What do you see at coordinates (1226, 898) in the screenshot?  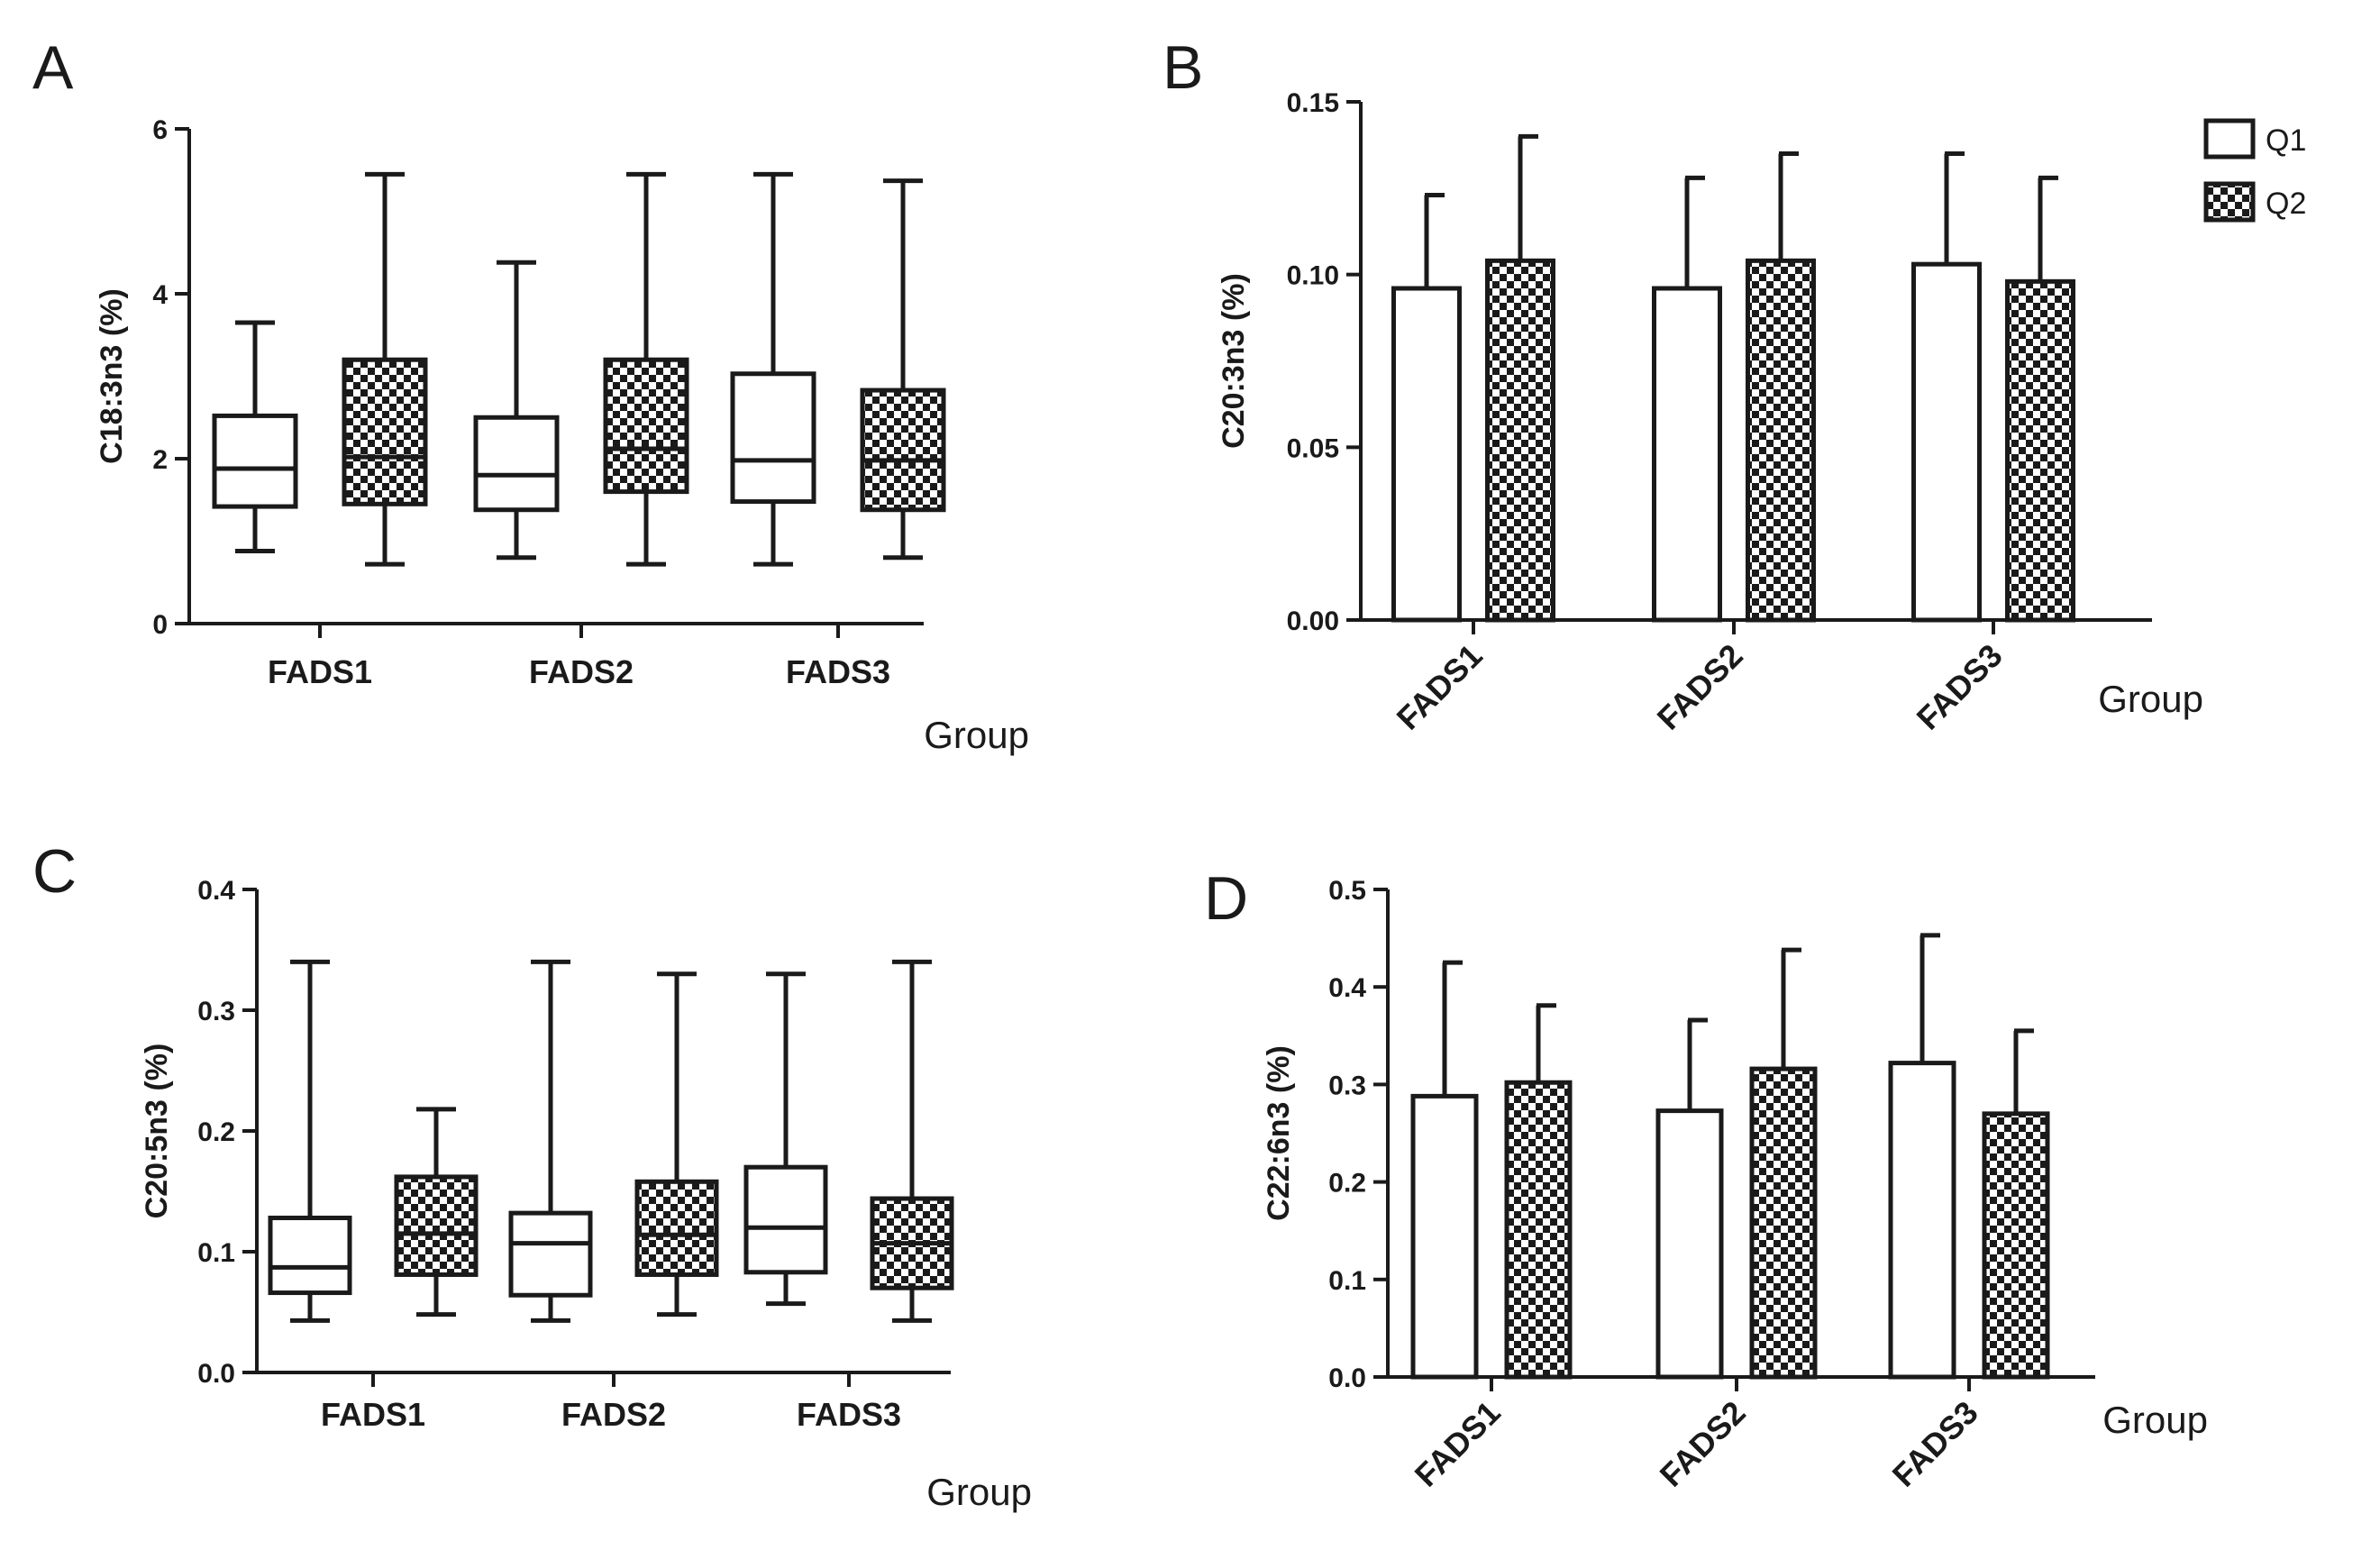 I see `panel-letter-d: D` at bounding box center [1226, 898].